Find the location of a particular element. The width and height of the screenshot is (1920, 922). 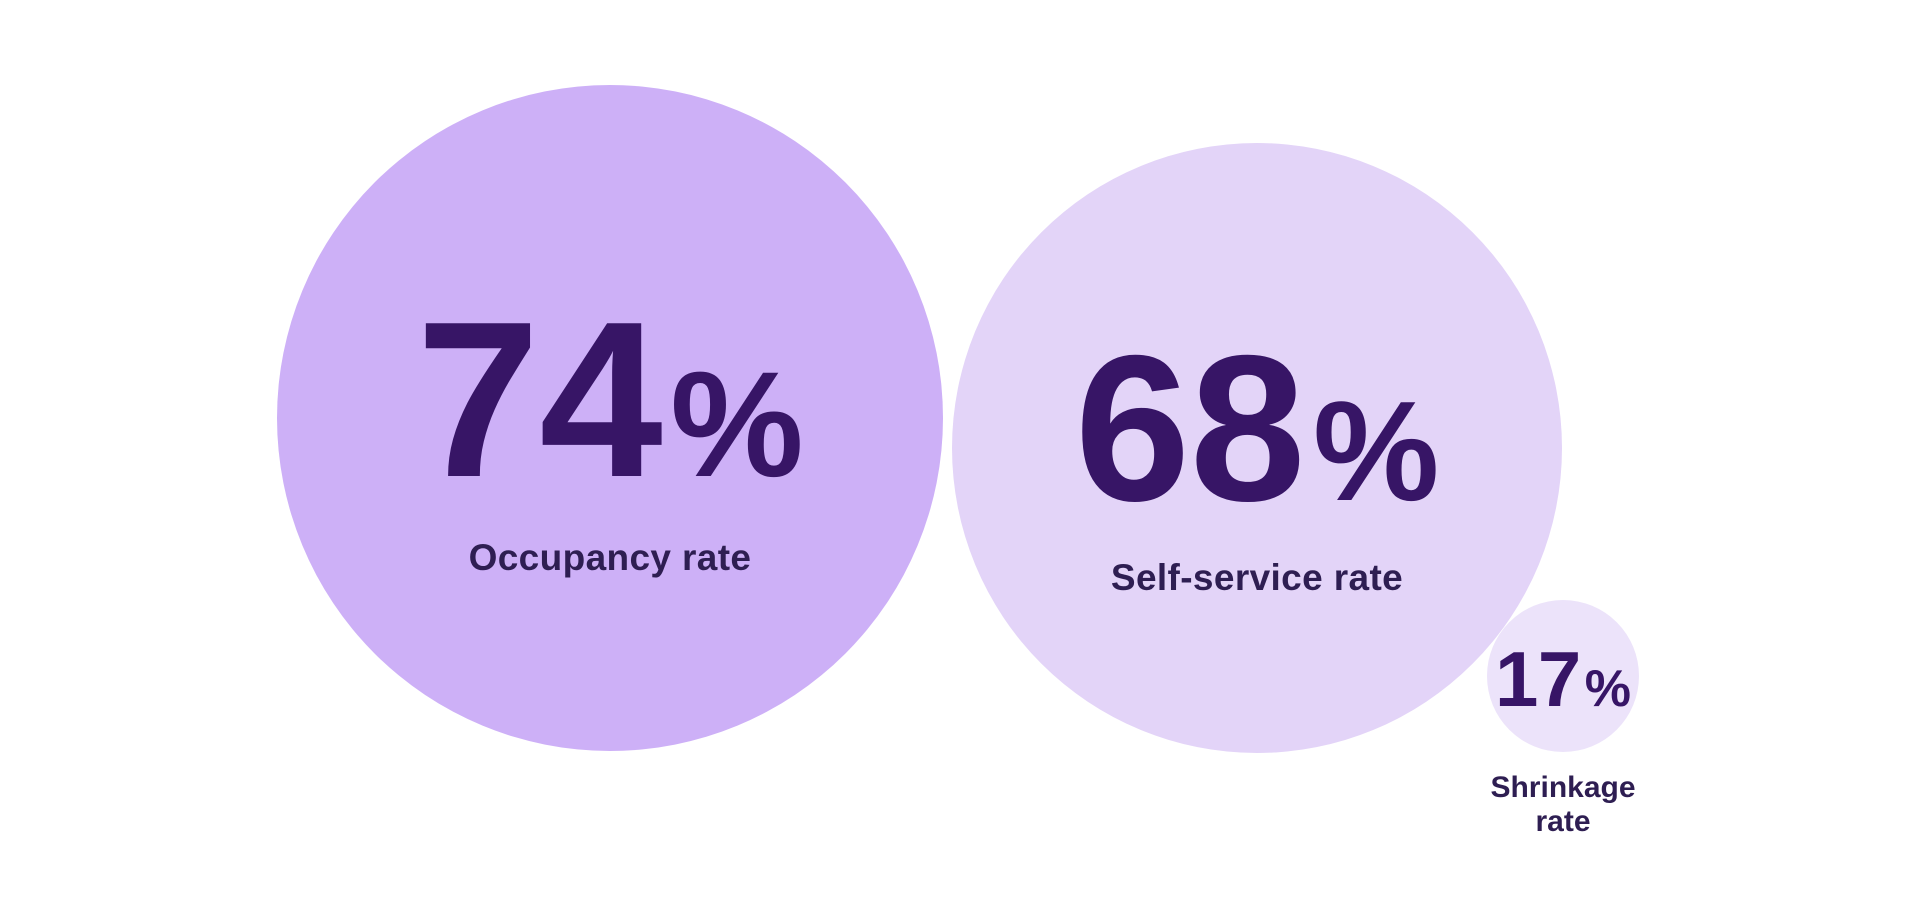

self-service-rate-label: Self-service rate is located at coordinates (1257, 577).